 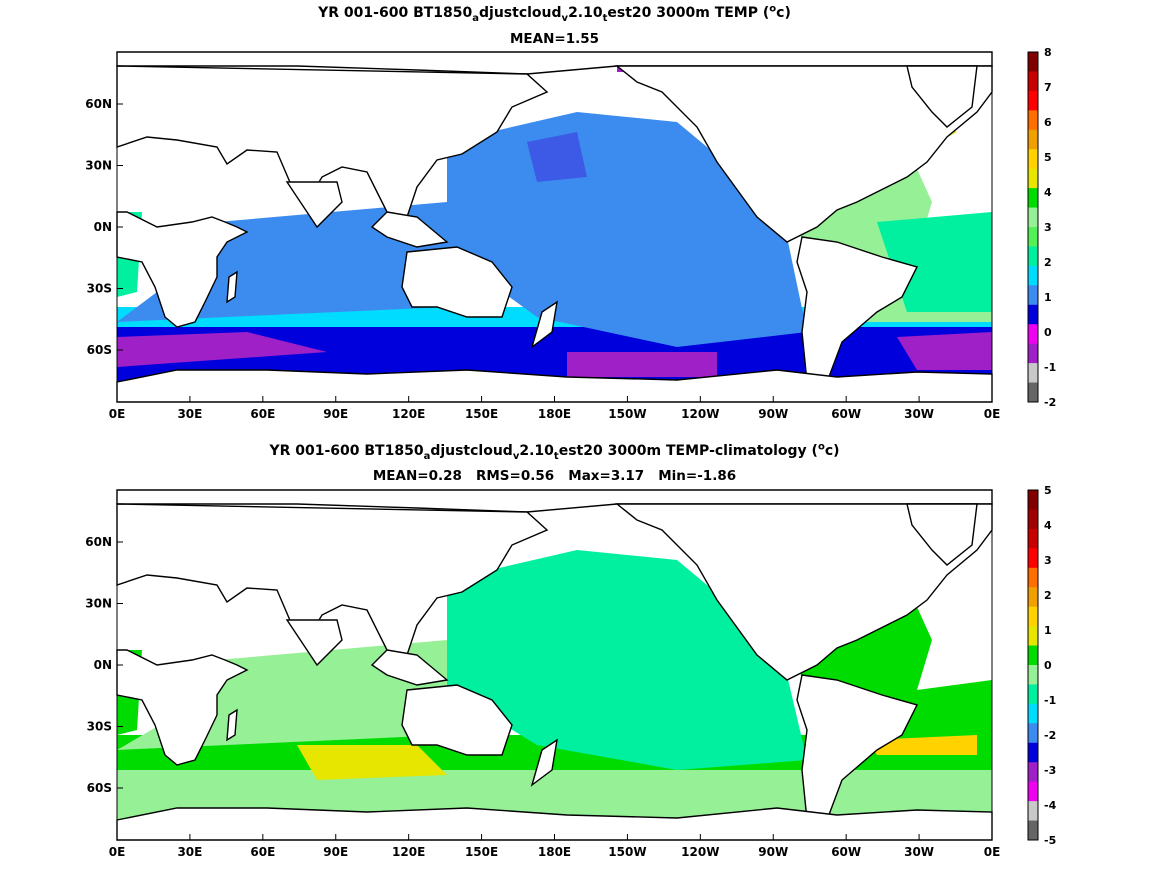 What do you see at coordinates (1042, 665) in the screenshot?
I see `bottom-colorbar: -5 -4 -3 -2 -1 0 1 2 3 4 5` at bounding box center [1042, 665].